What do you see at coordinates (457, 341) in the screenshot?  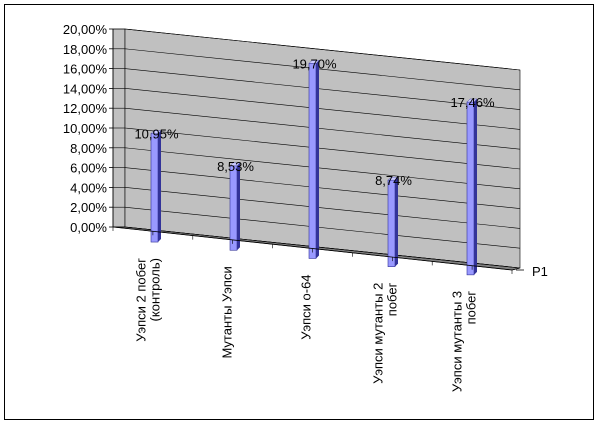 I see `category-label: Уэпси мутанты 3` at bounding box center [457, 341].